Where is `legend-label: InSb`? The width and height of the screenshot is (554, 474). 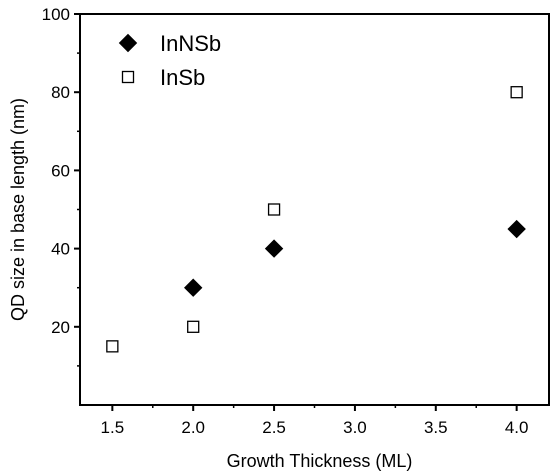 legend-label: InSb is located at coordinates (182, 77).